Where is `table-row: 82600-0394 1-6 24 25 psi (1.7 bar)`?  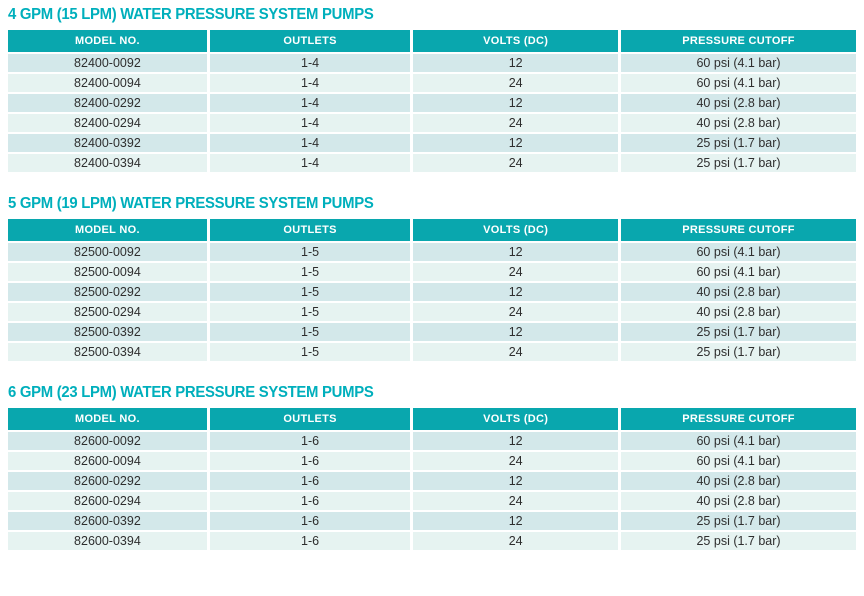 table-row: 82600-0394 1-6 24 25 psi (1.7 bar) is located at coordinates (432, 541).